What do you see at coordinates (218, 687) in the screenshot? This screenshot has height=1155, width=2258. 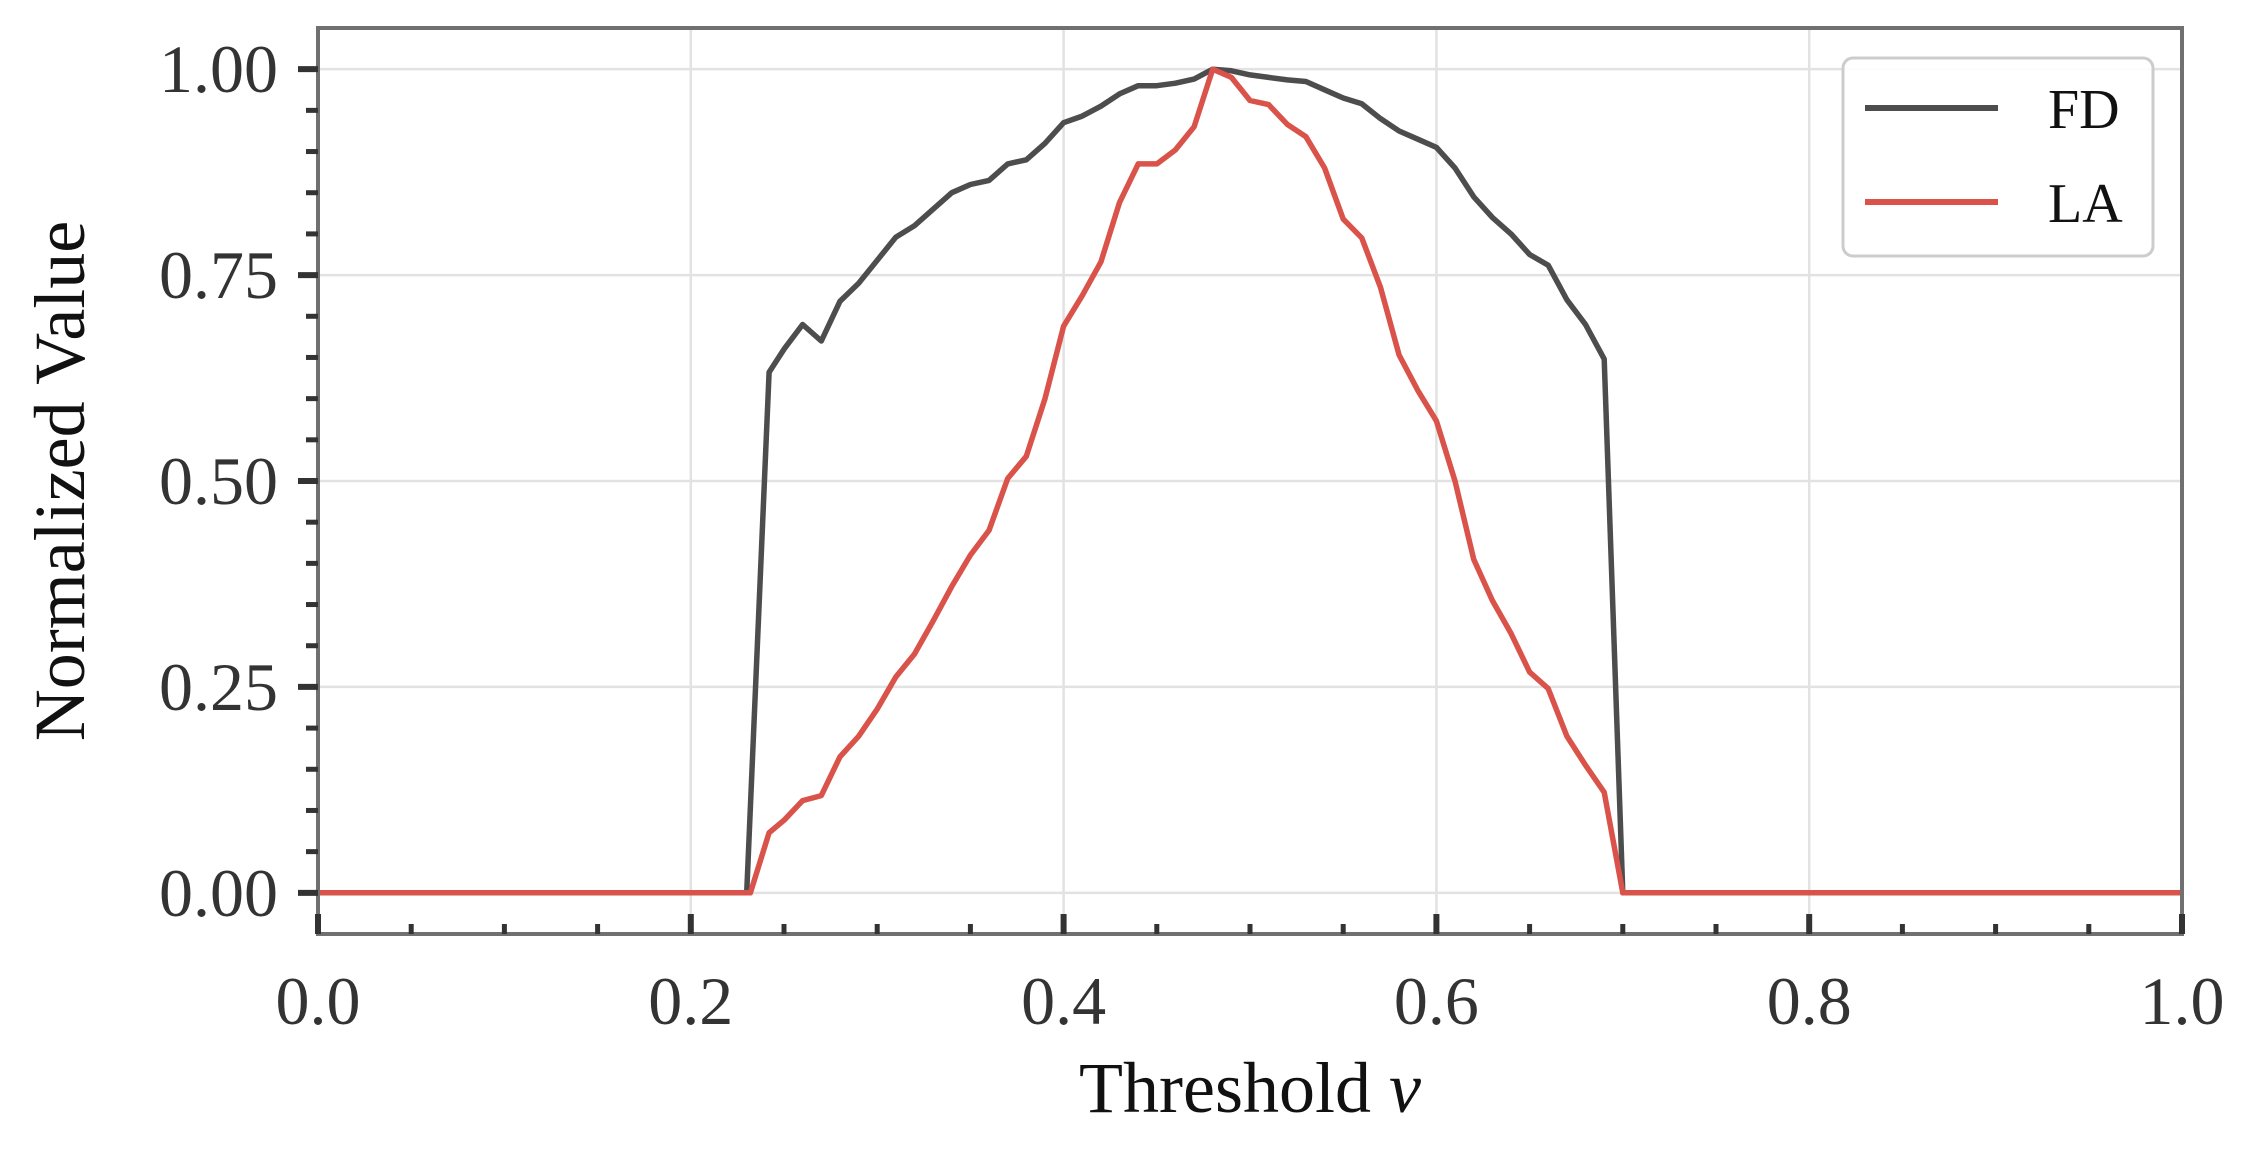 I see `y-tick-label: 0.25` at bounding box center [218, 687].